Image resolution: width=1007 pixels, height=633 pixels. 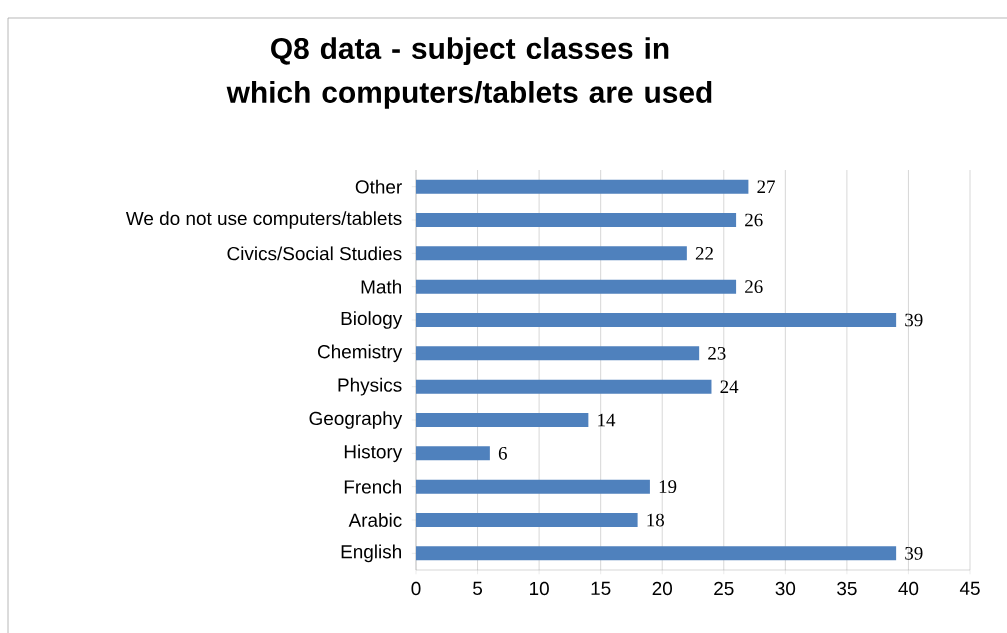 I want to click on data-label: 27, so click(x=766, y=186).